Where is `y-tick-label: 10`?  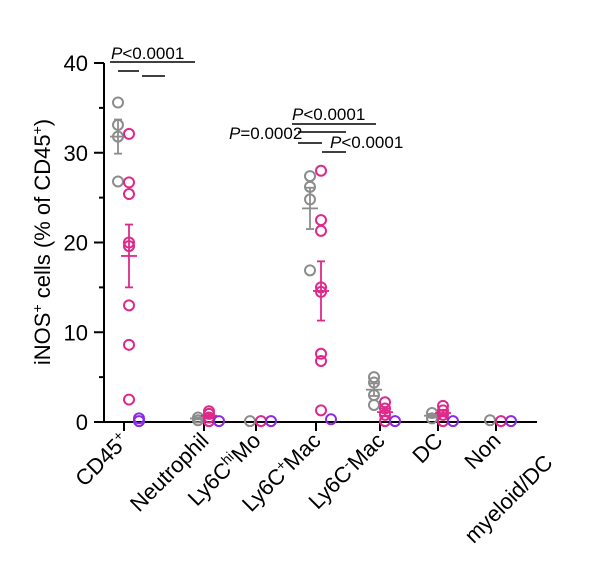 y-tick-label: 10 is located at coordinates (76, 332).